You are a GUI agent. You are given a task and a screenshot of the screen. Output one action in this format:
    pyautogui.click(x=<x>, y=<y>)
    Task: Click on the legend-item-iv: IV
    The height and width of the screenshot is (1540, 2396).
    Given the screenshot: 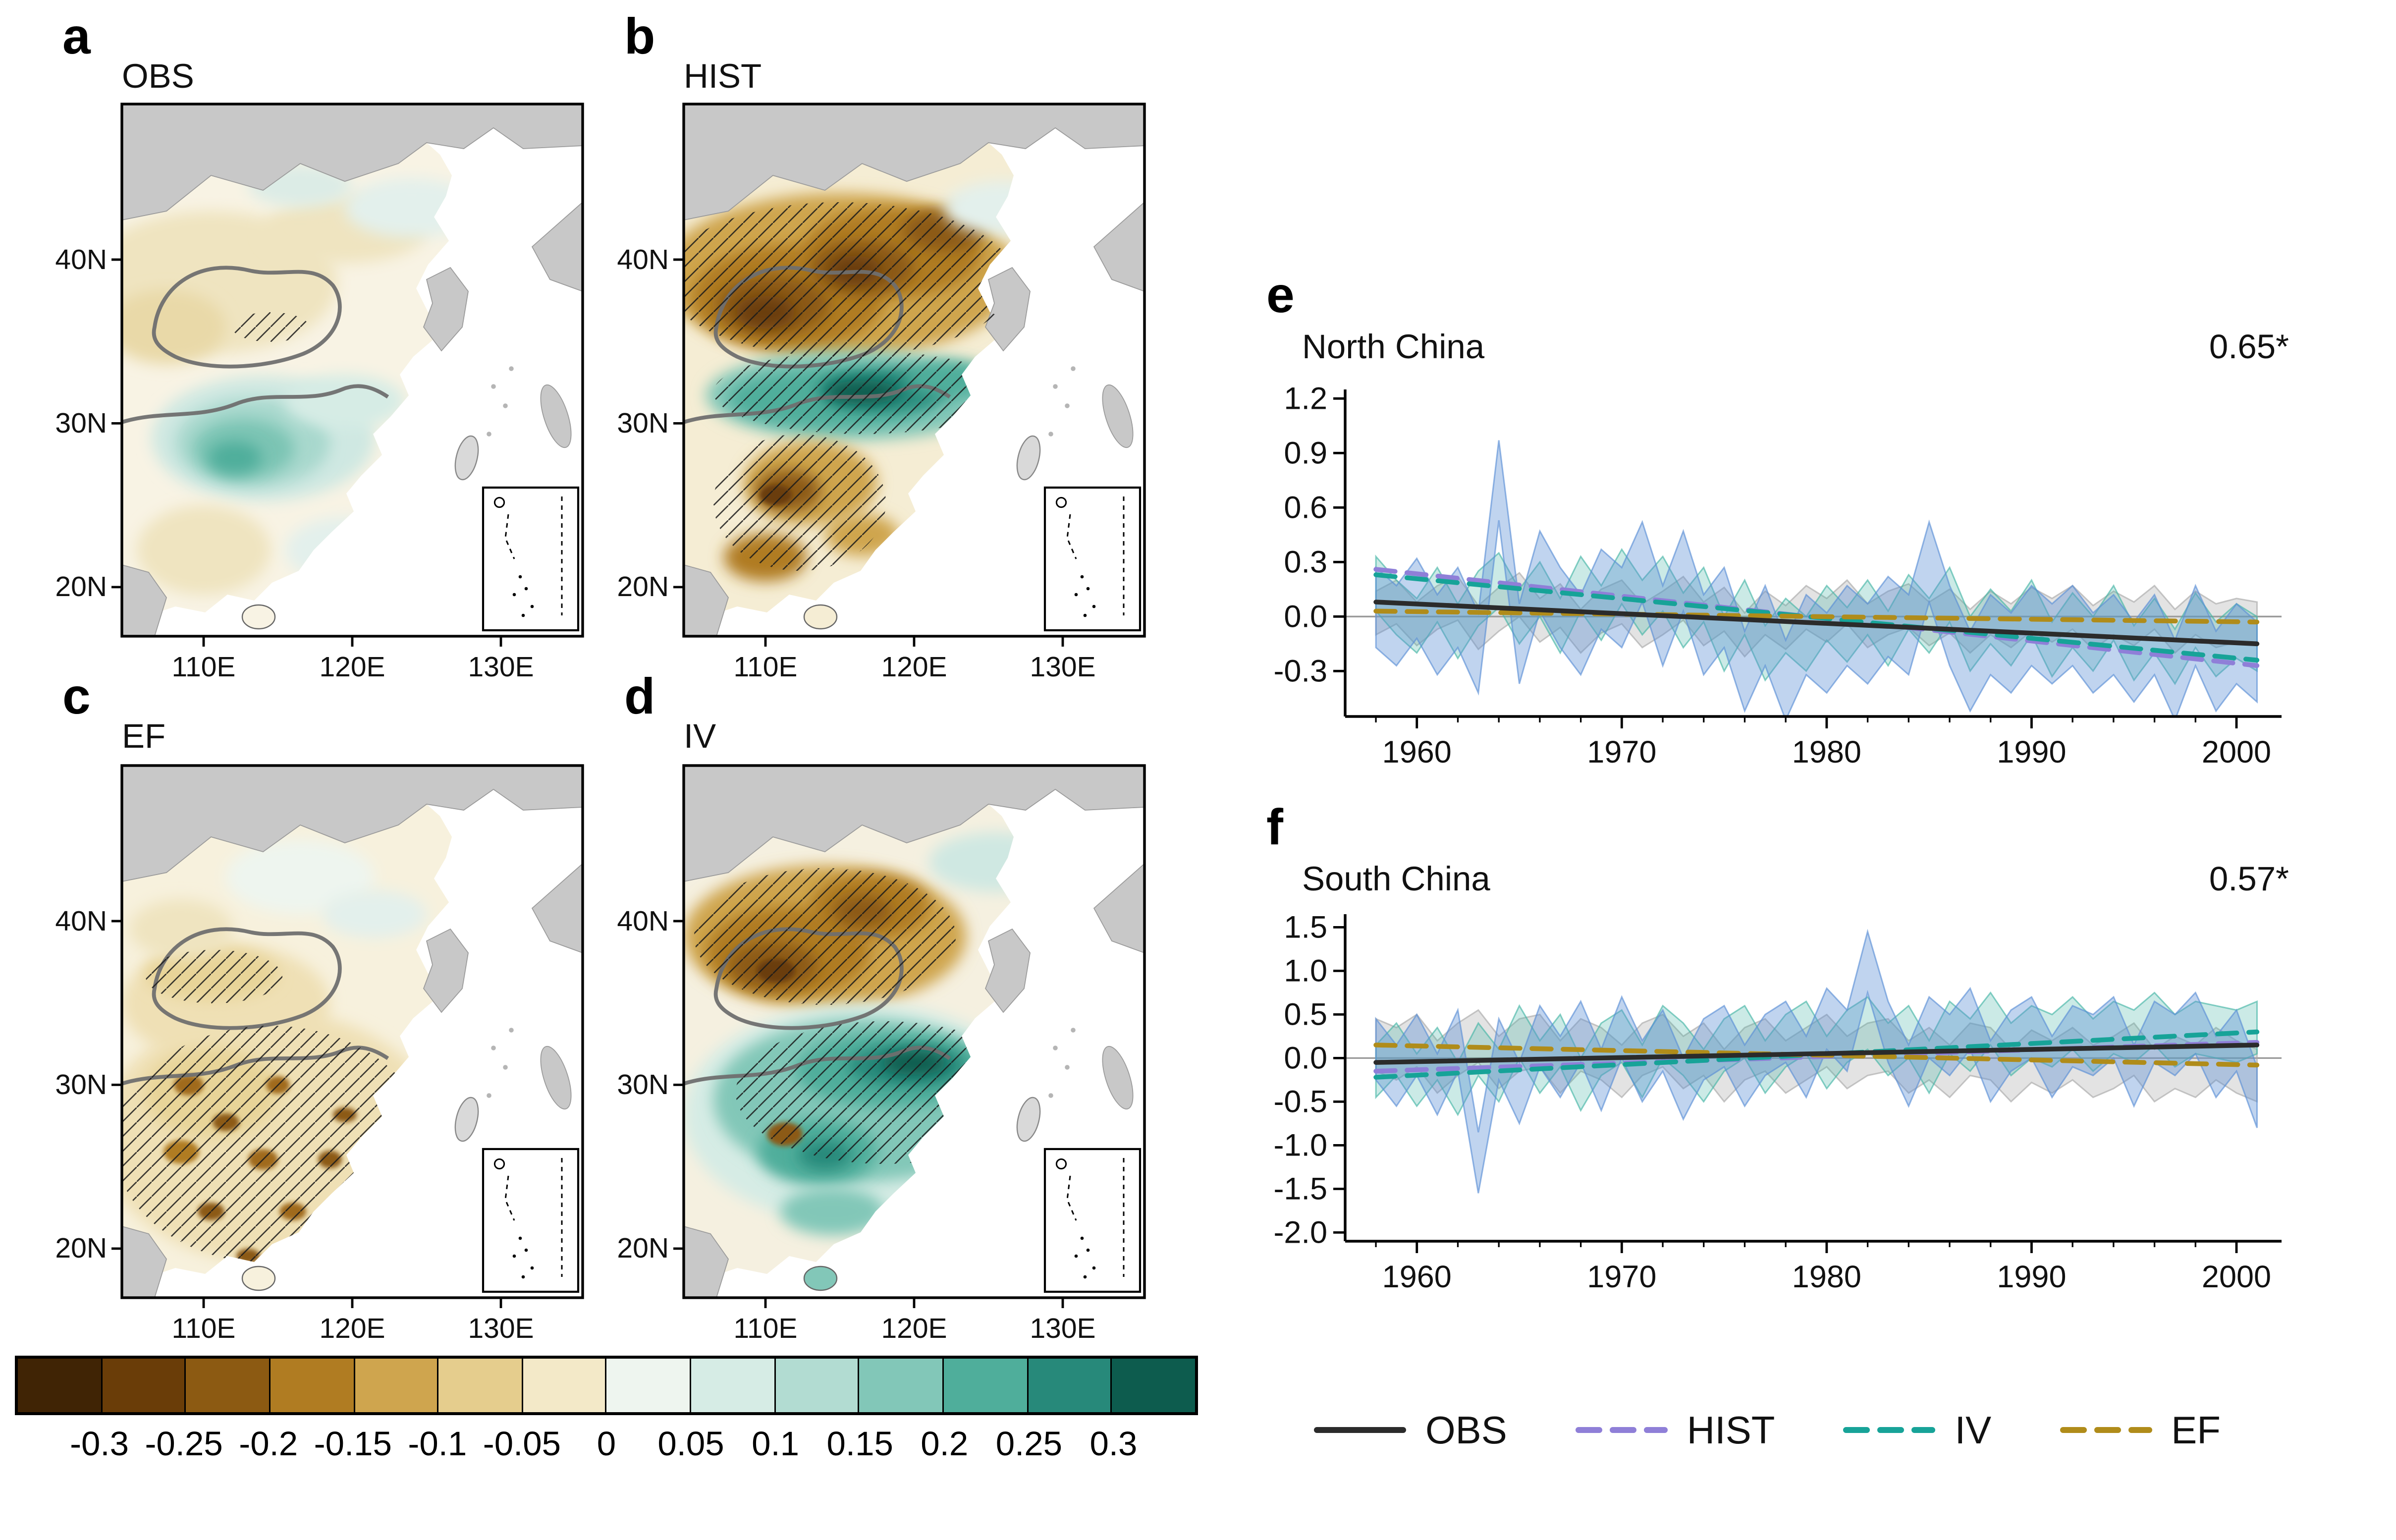 What is the action you would take?
    pyautogui.click(x=1917, y=1430)
    